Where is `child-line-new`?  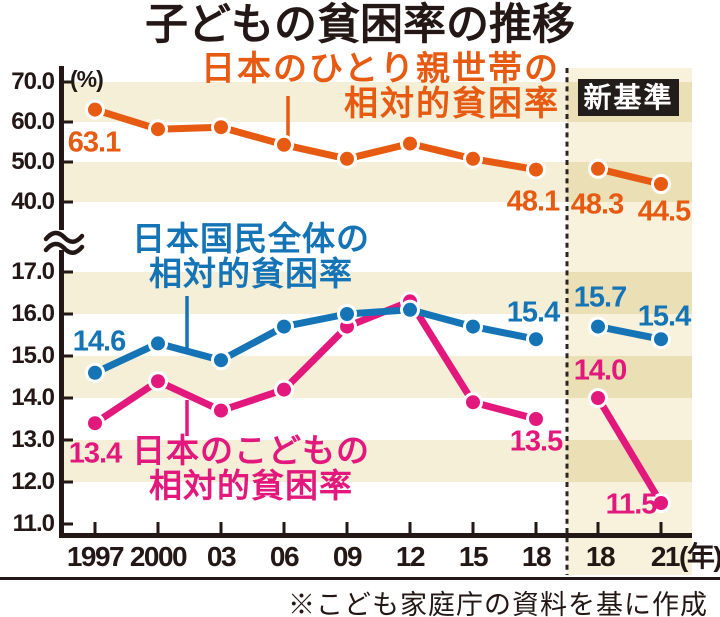 child-line-new is located at coordinates (629, 450).